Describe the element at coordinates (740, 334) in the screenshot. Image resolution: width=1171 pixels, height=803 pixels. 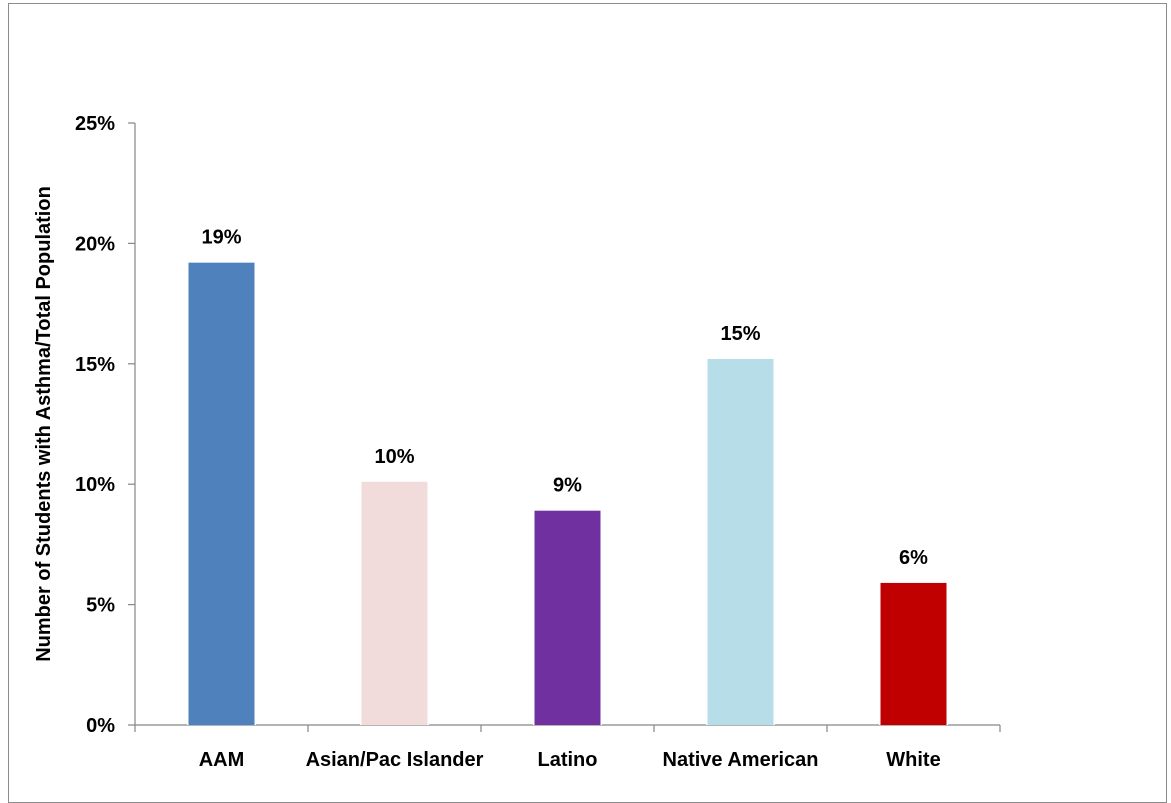
I see `bar-data-label: 15%` at that location.